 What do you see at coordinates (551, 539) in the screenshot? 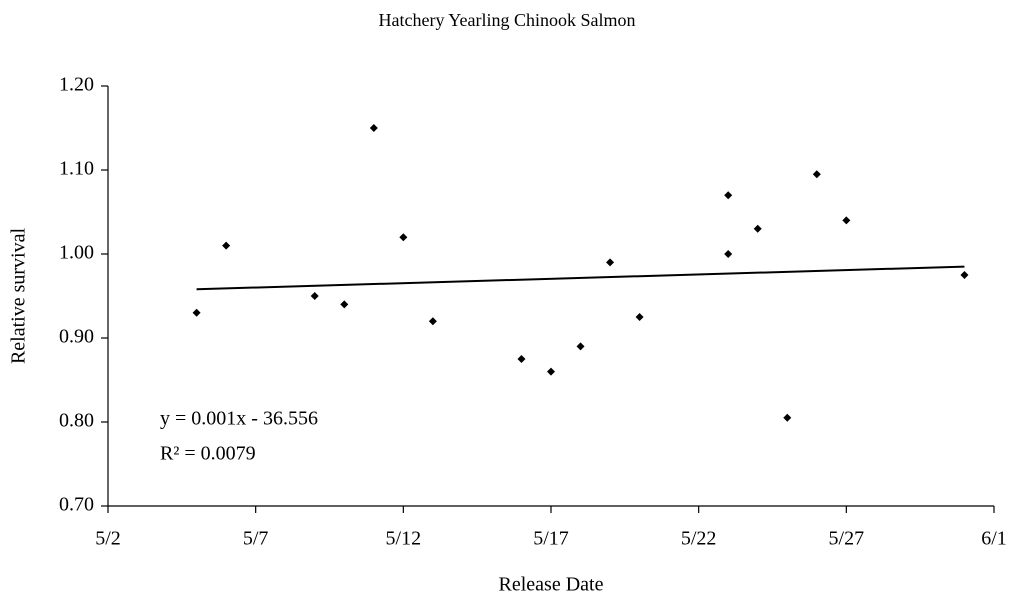
I see `x-tick-label: 5/17` at bounding box center [551, 539].